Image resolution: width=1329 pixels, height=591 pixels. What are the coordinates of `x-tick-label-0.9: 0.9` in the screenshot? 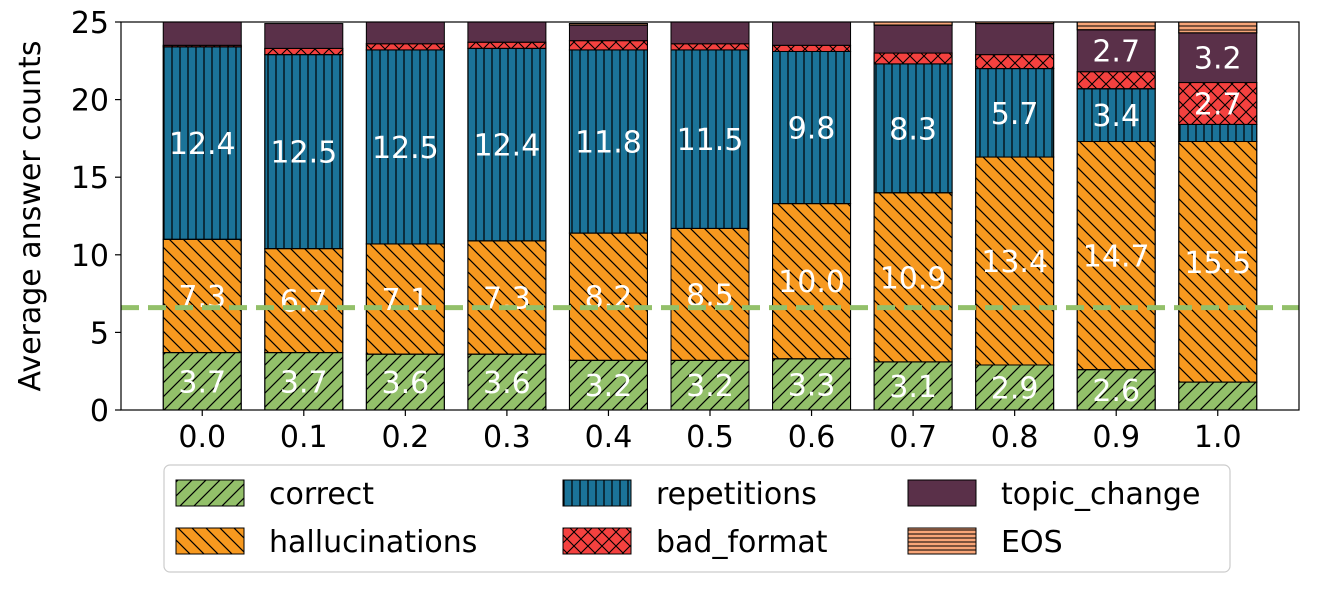 It's located at (1116, 437).